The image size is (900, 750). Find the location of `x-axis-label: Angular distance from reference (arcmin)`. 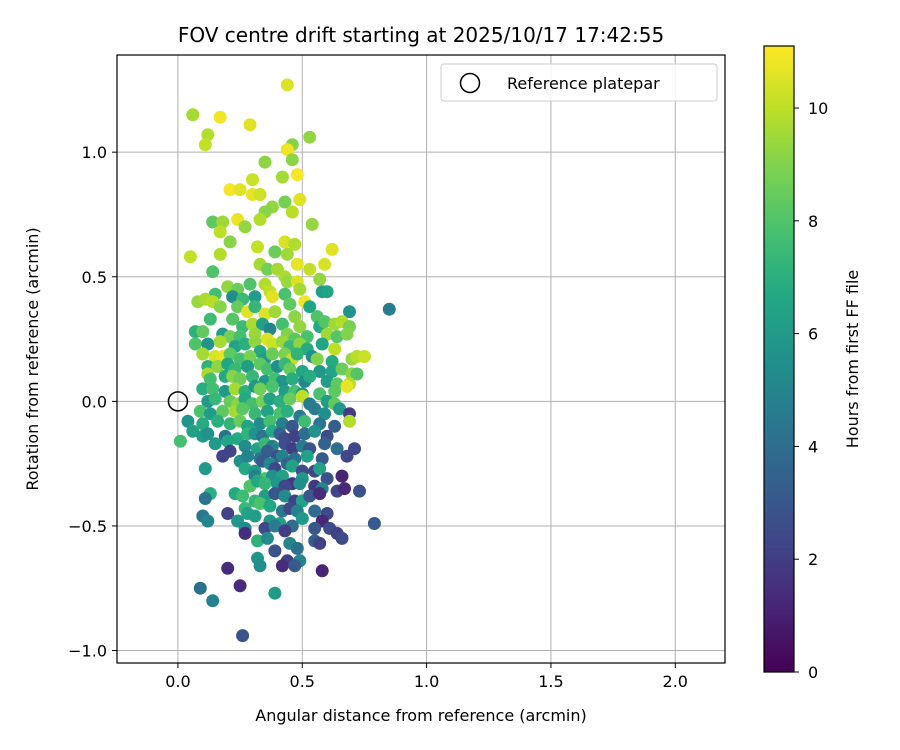

x-axis-label: Angular distance from reference (arcmin) is located at coordinates (420, 715).